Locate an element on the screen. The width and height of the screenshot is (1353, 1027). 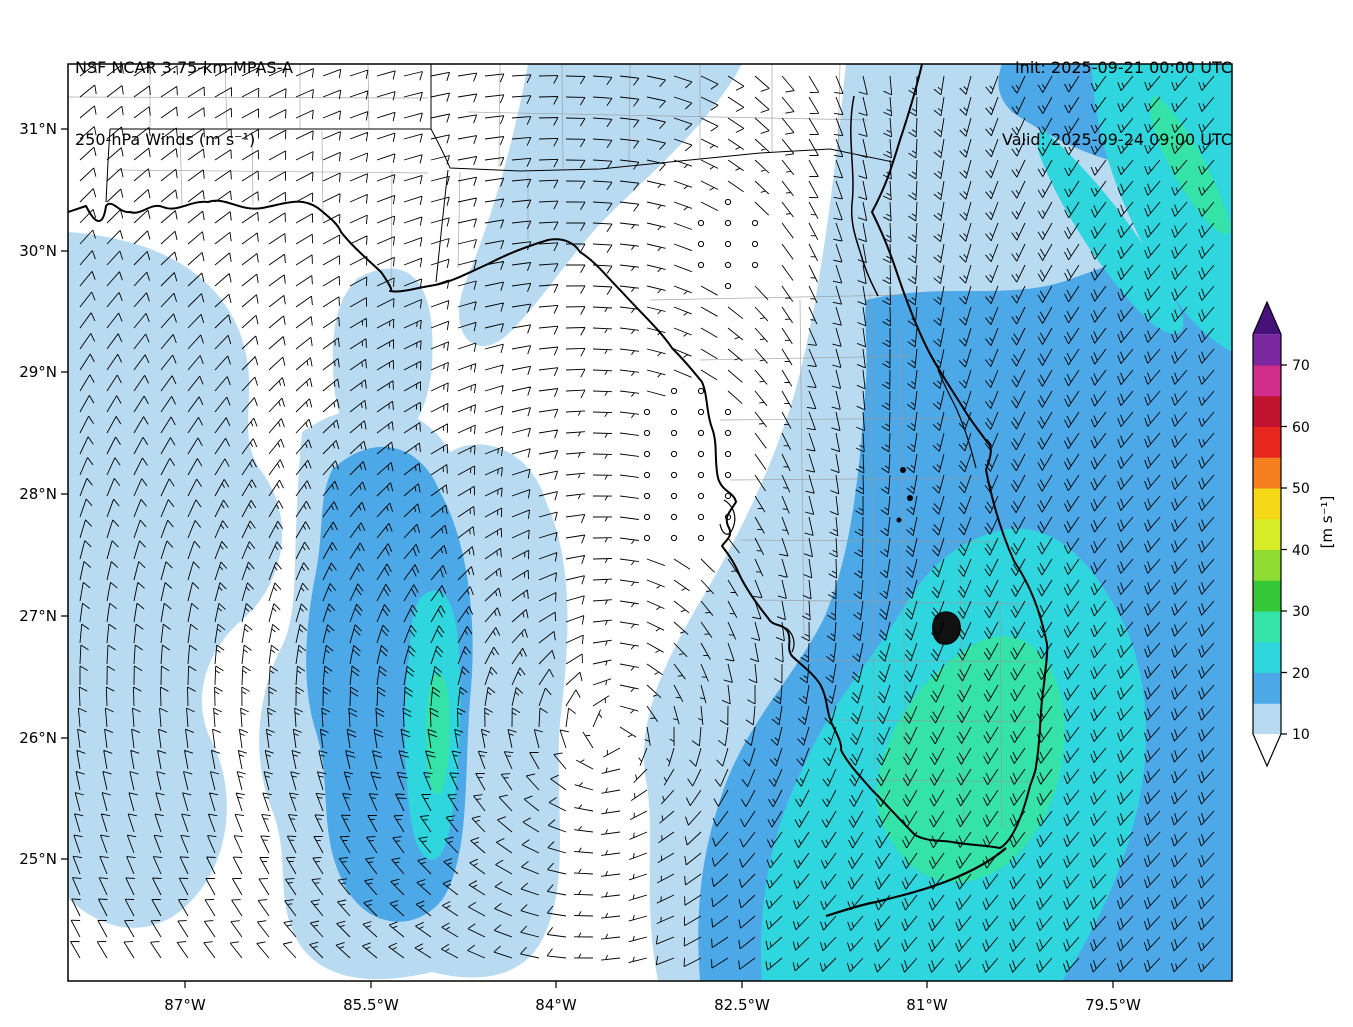
colorbar-tick-label: 20 is located at coordinates (1301, 674).